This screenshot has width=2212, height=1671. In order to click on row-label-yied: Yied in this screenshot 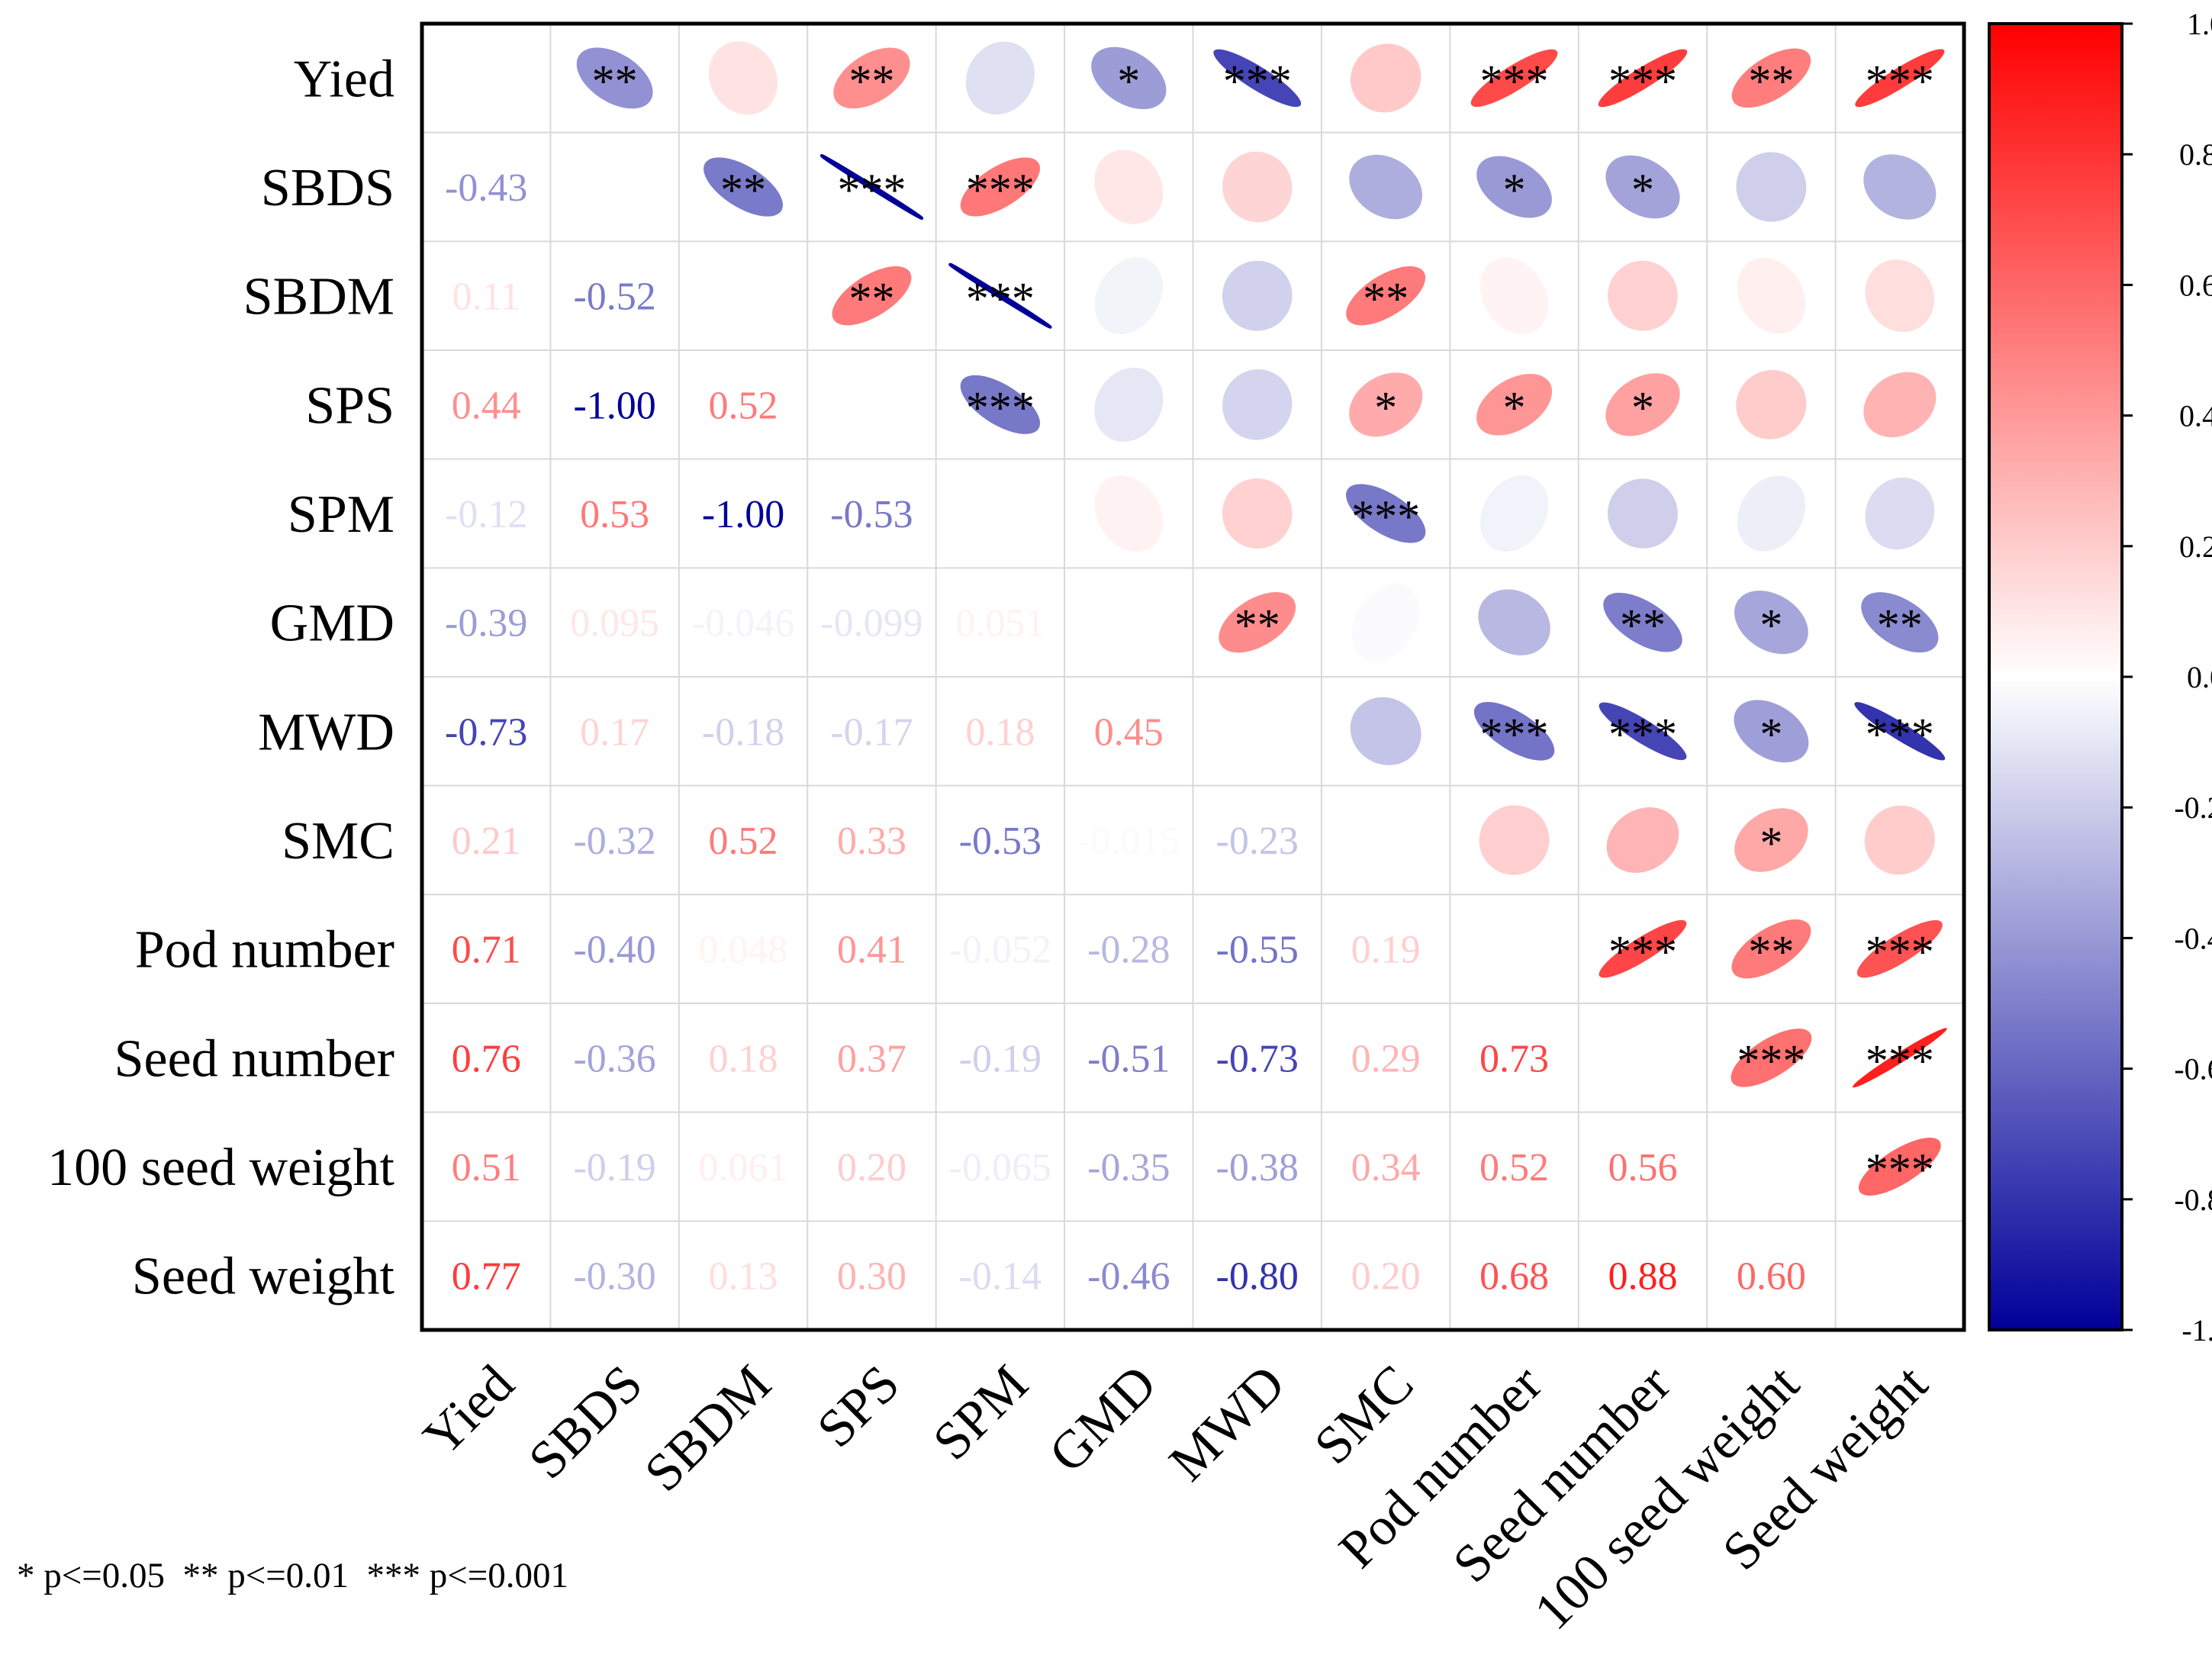, I will do `click(344, 79)`.